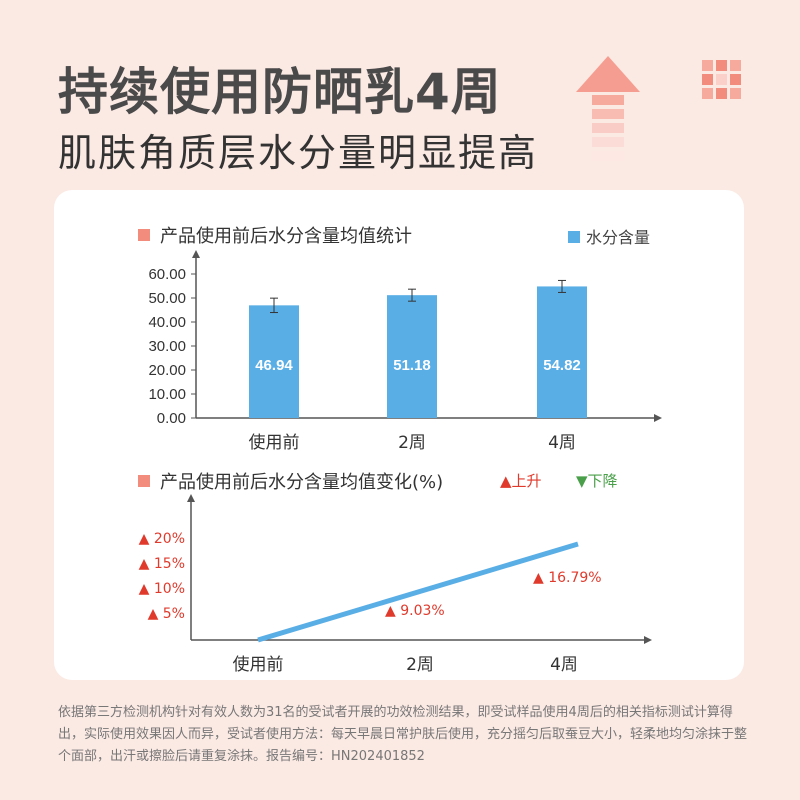  I want to click on legend-down: ▼下降, so click(597, 481).